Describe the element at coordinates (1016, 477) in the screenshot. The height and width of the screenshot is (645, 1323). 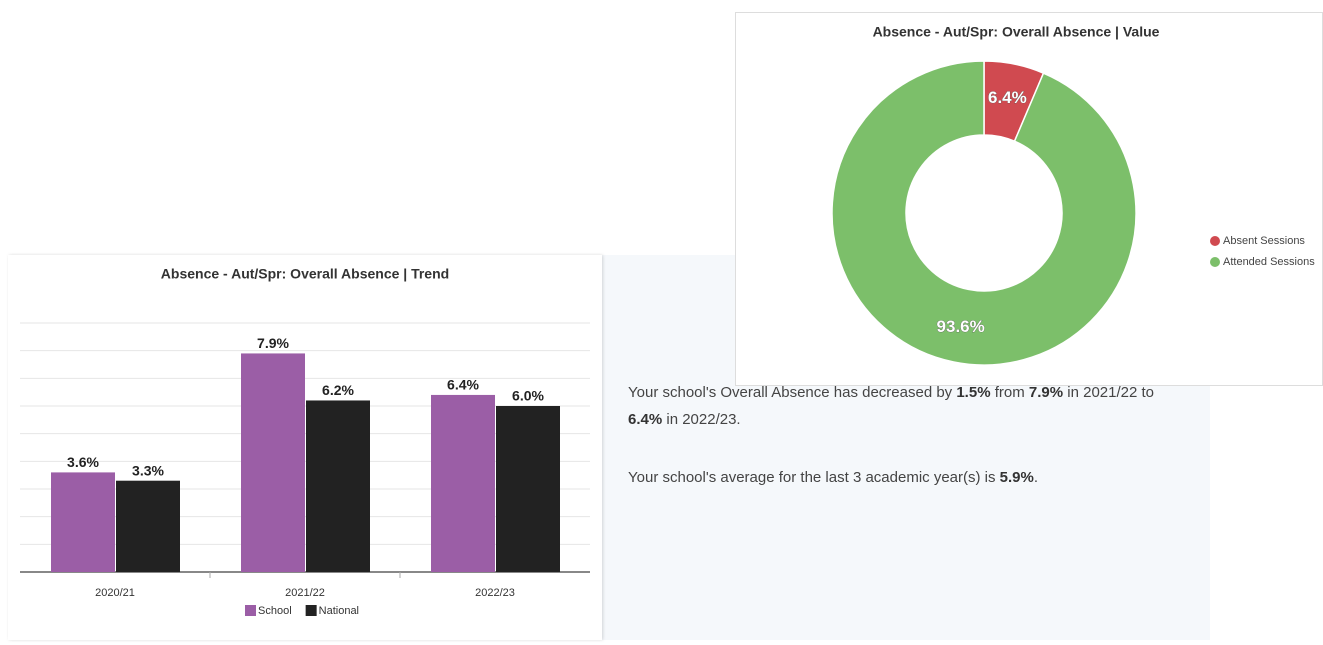
I see `text: 5.9%` at that location.